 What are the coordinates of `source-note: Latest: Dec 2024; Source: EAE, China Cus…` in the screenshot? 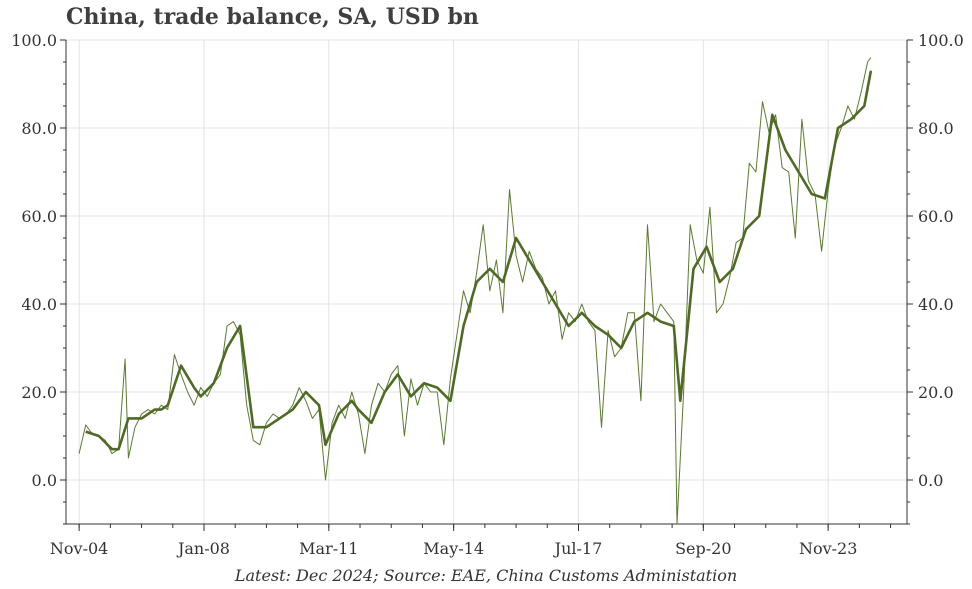 It's located at (486, 575).